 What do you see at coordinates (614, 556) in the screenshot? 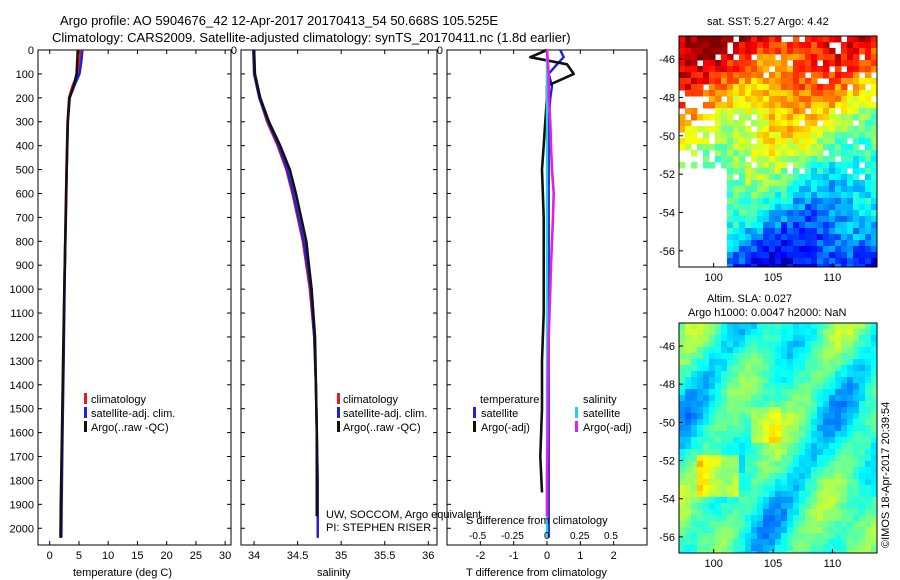
I see `x-tick-label: 2` at bounding box center [614, 556].